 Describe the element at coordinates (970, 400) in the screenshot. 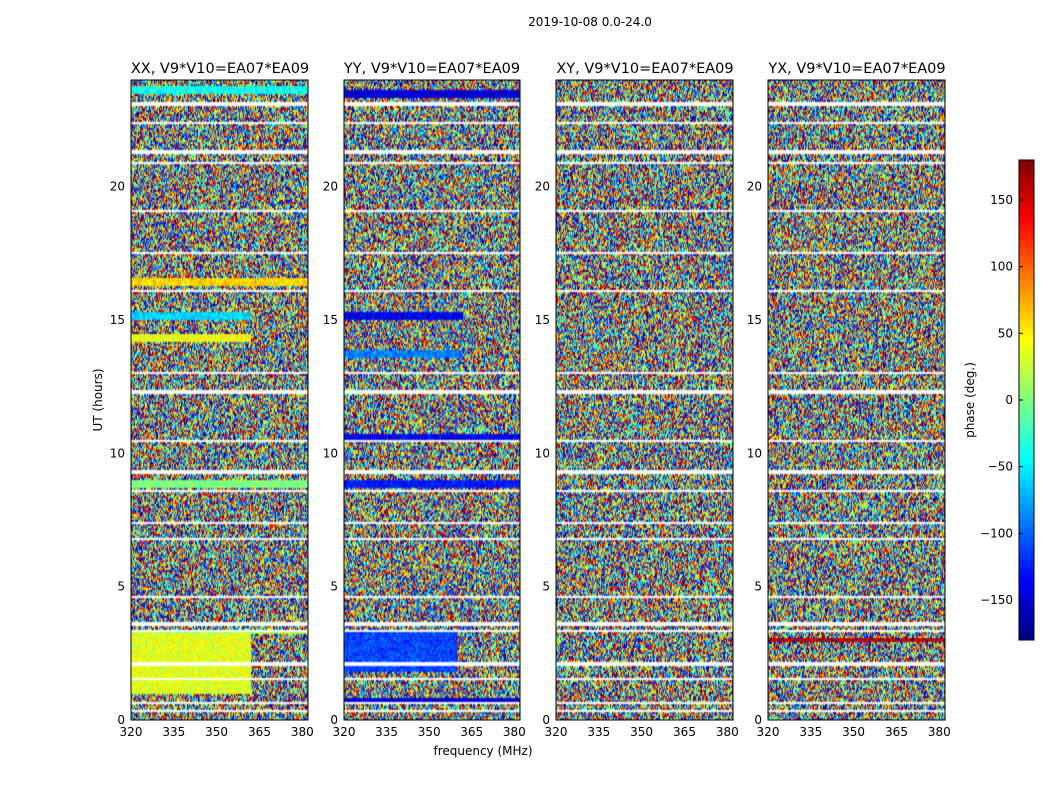

I see `colorbar-label: phase (deg.)` at that location.